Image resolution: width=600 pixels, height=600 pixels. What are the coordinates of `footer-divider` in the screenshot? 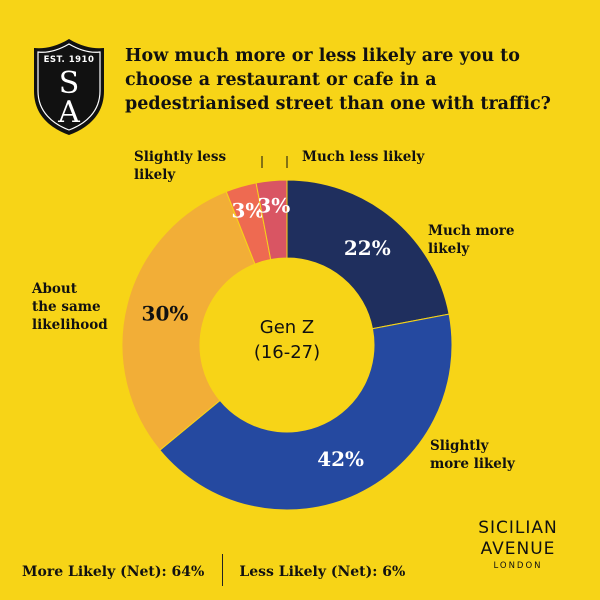 It's located at (223, 570).